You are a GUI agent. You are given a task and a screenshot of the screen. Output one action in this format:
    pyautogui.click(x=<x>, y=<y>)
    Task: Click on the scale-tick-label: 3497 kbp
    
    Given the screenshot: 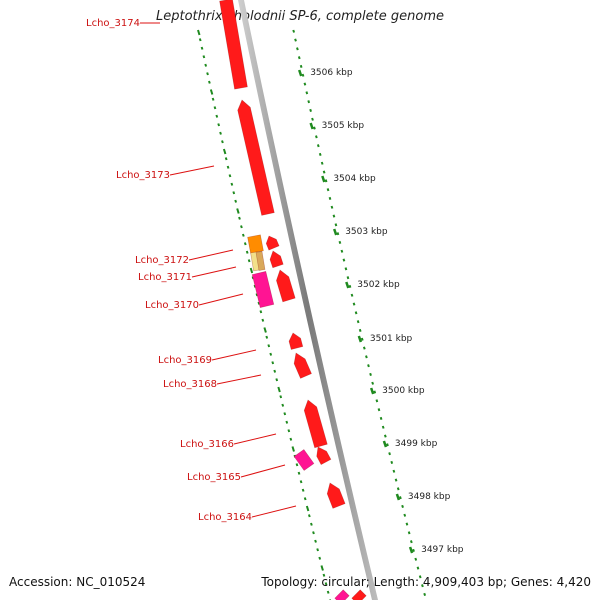 What is the action you would take?
    pyautogui.click(x=442, y=550)
    